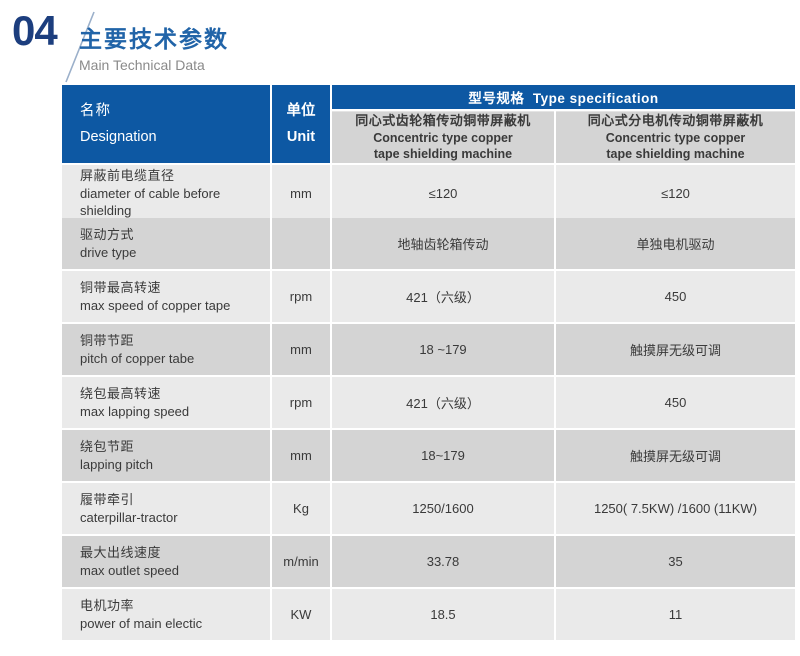  I want to click on machine-2-name-zh: 同心式分电机传动铜带屏蔽机, so click(675, 121).